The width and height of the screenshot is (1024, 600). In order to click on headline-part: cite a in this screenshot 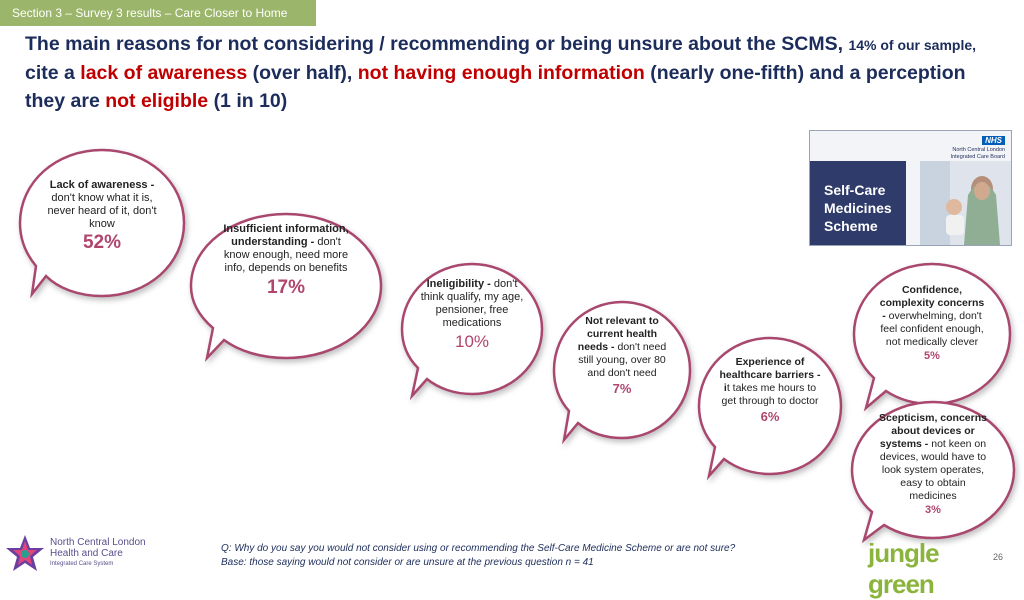, I will do `click(50, 73)`.